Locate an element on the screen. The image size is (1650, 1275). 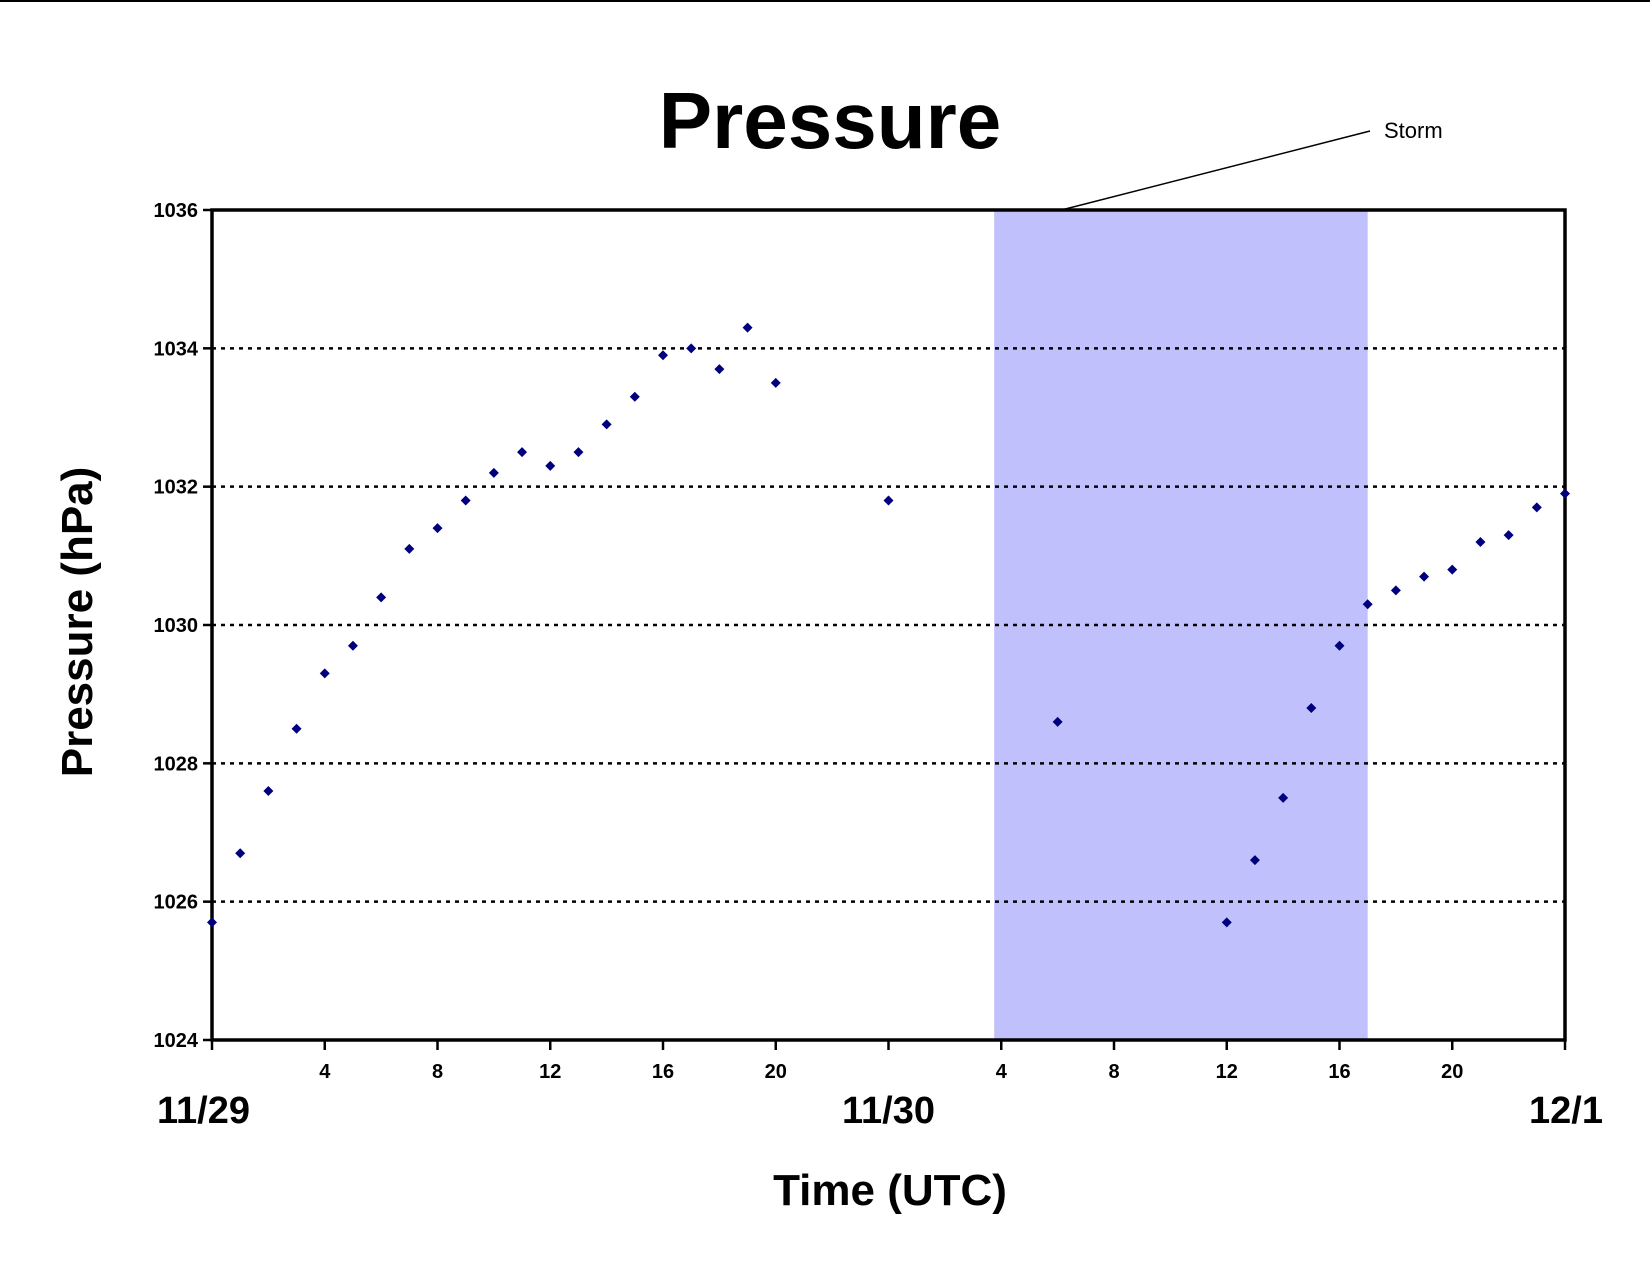
x-axis-label: Time (UTC) is located at coordinates (890, 1190).